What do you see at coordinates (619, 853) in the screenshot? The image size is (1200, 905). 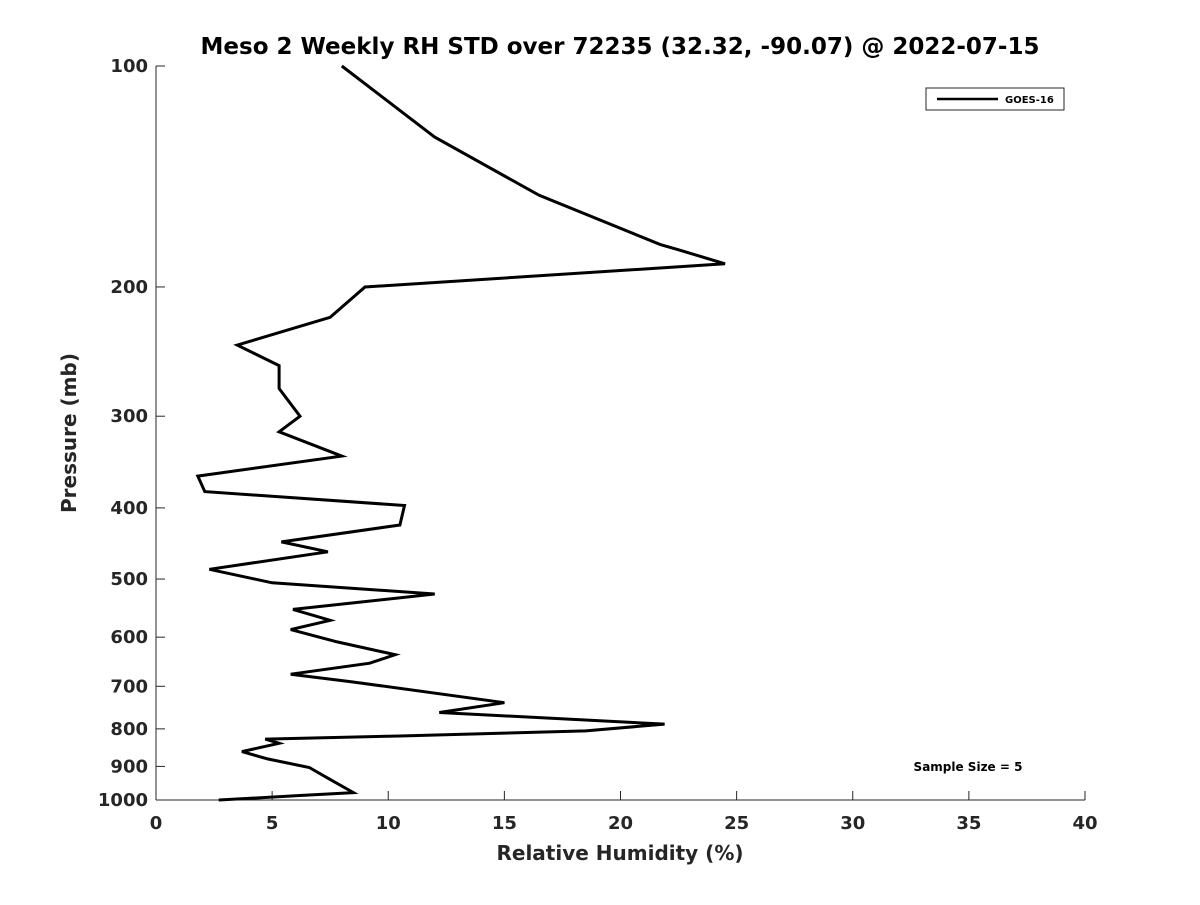 I see `x-axis-label: Relative Humidity (%)` at bounding box center [619, 853].